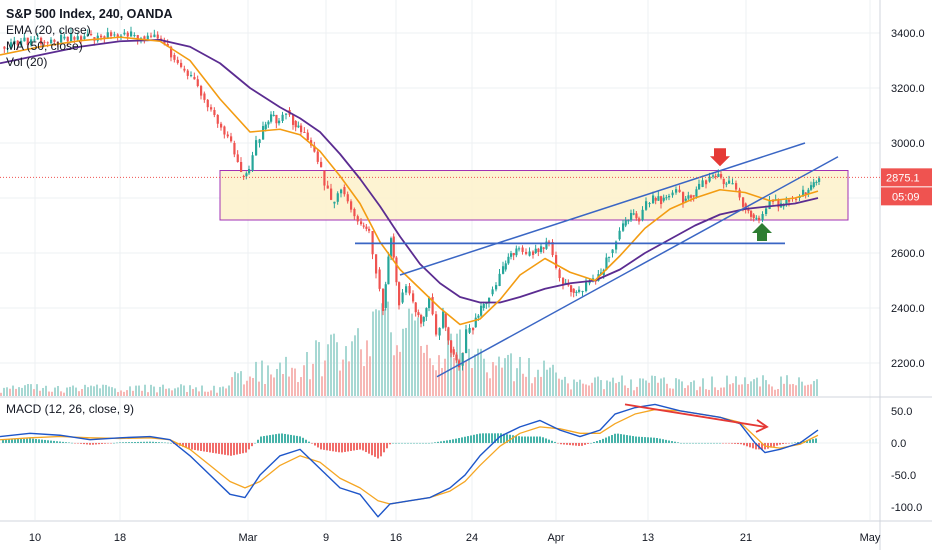 The image size is (932, 550). I want to click on macd-legend: MACD (12, 26, close, 9), so click(70, 409).